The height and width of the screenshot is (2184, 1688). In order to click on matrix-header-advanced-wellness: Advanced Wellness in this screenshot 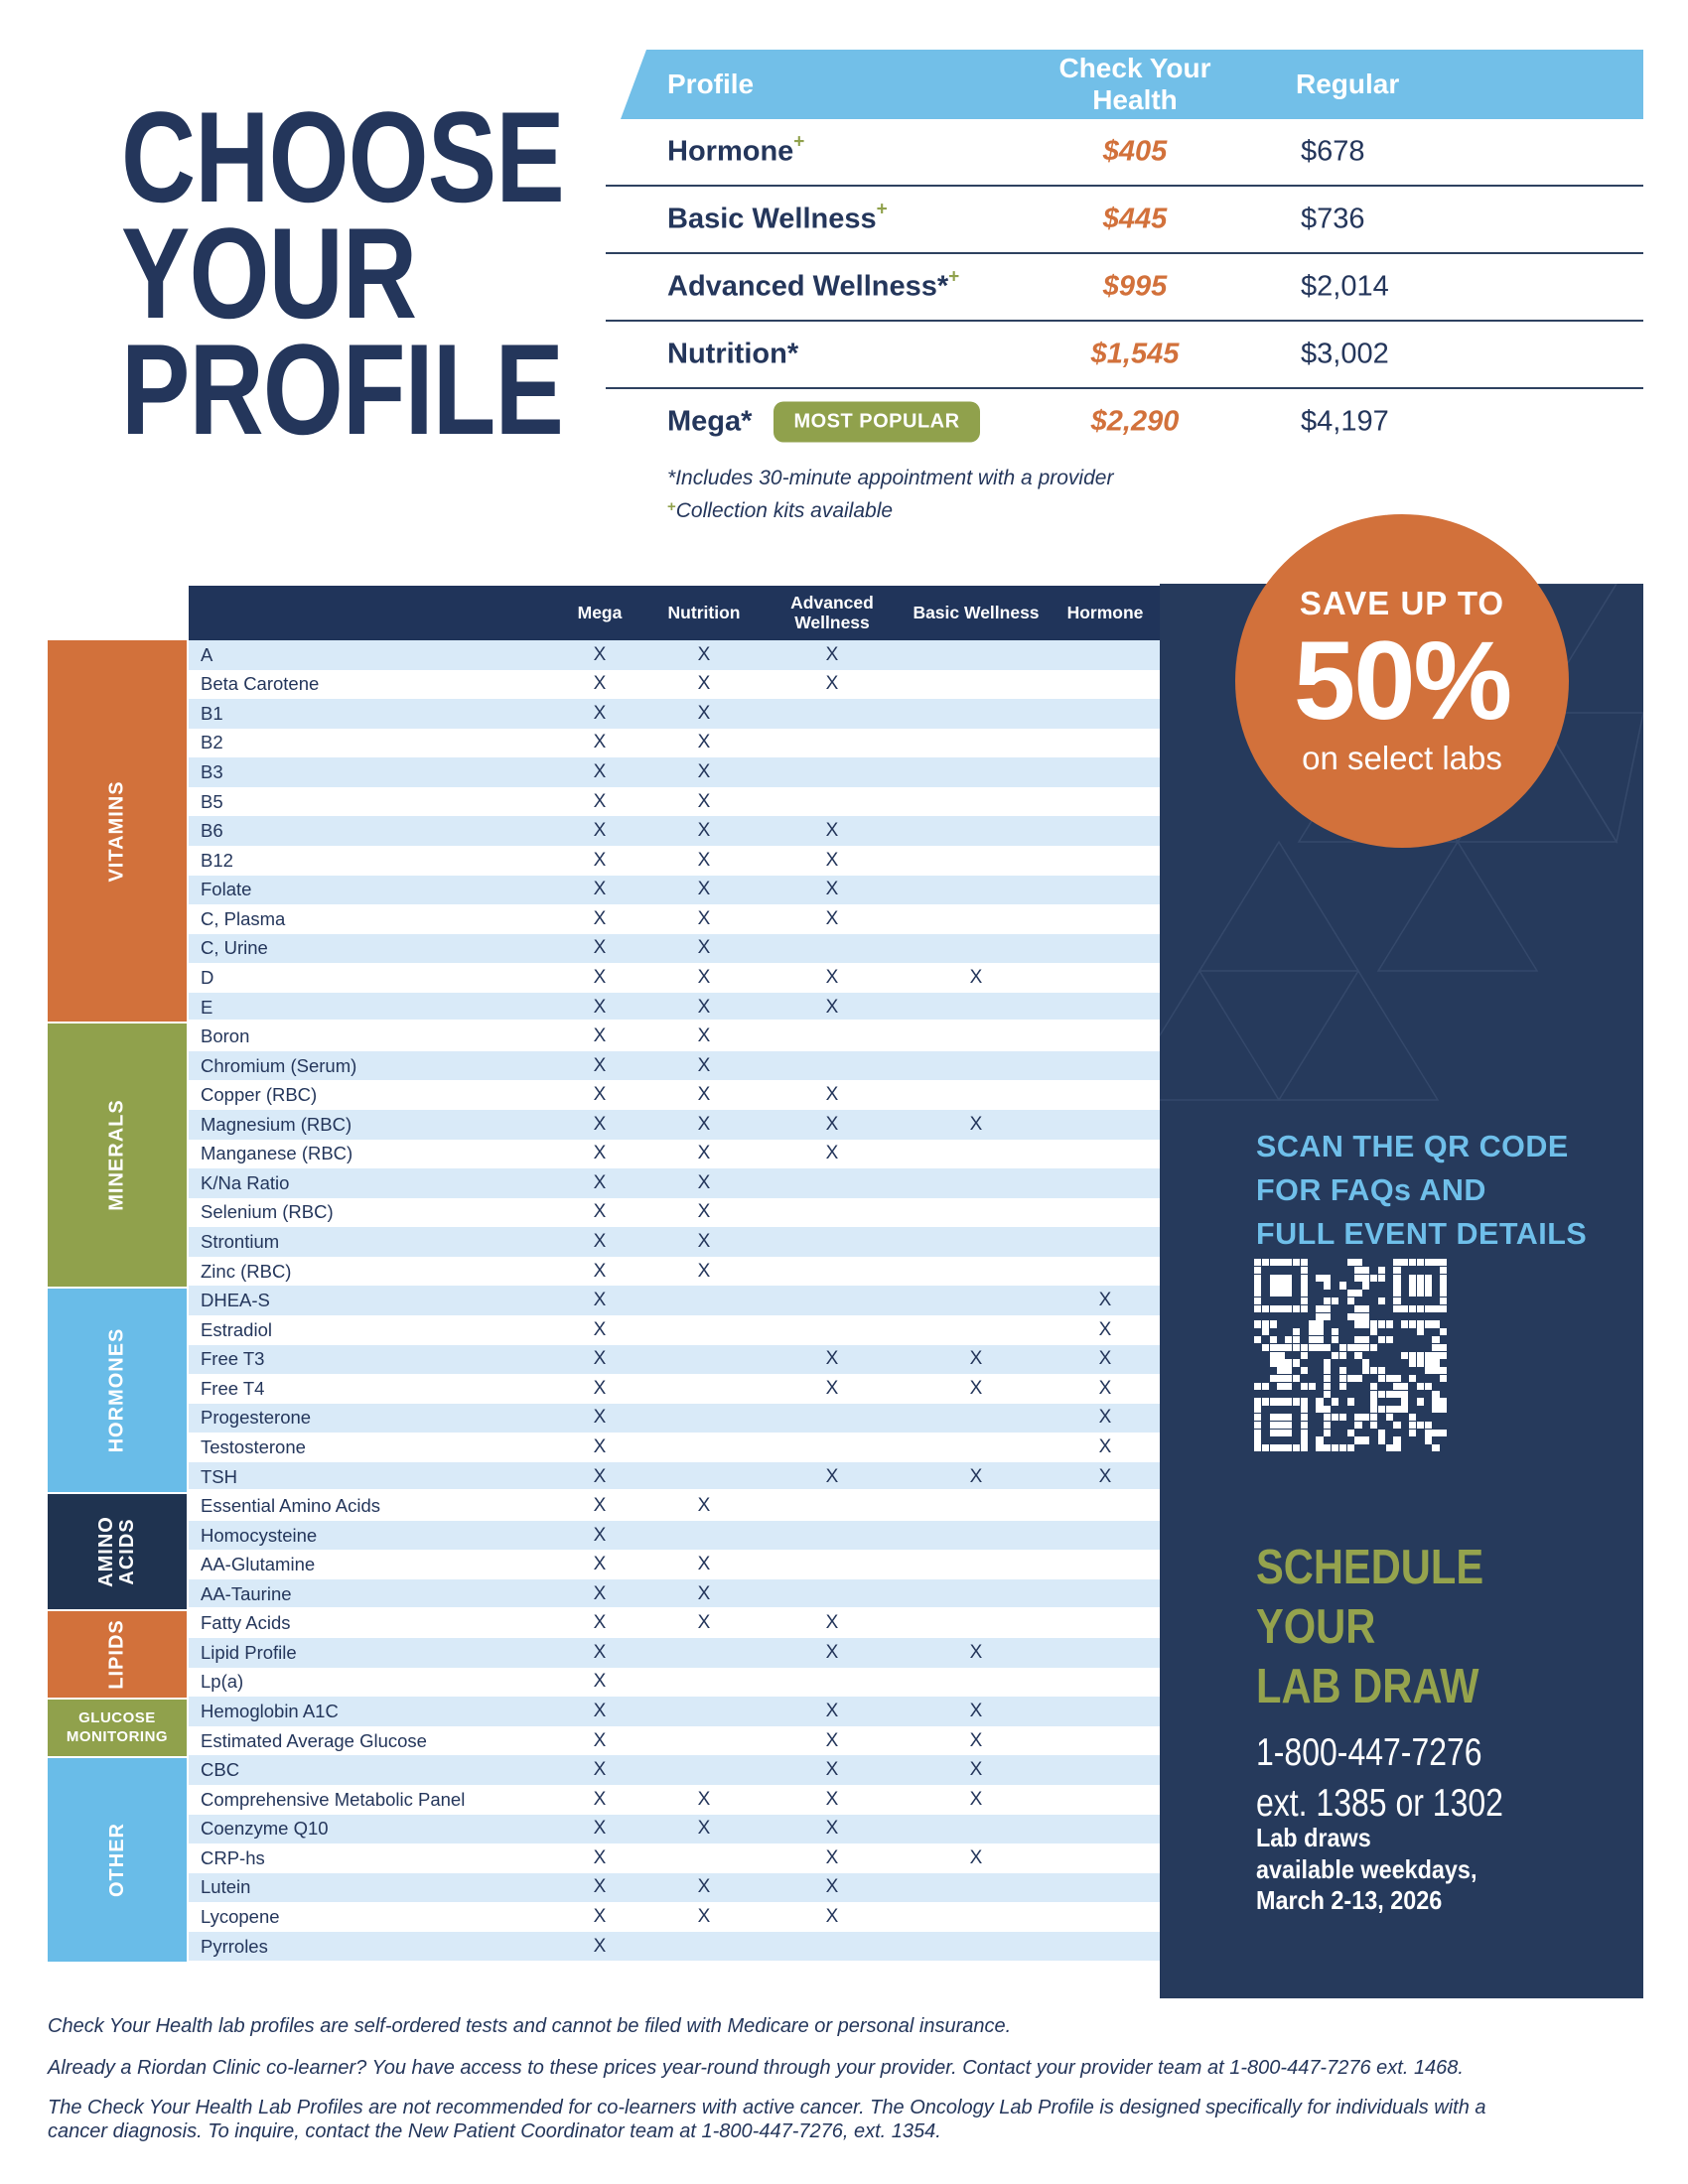, I will do `click(832, 612)`.